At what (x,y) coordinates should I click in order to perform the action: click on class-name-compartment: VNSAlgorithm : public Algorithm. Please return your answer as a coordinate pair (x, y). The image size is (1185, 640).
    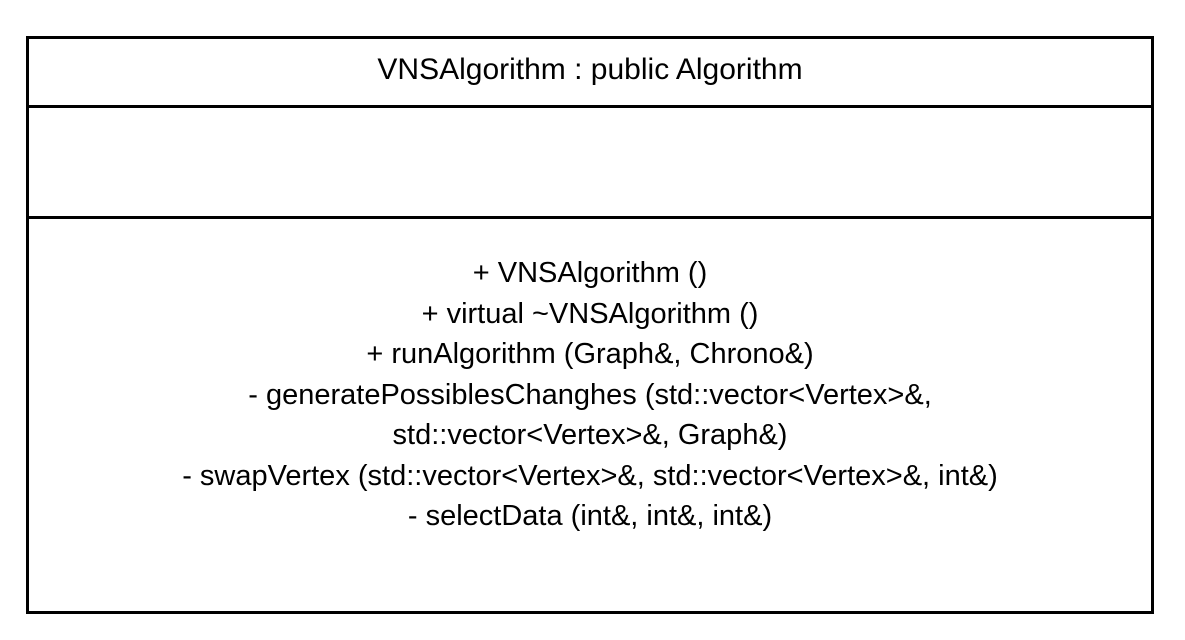
    Looking at the image, I should click on (590, 73).